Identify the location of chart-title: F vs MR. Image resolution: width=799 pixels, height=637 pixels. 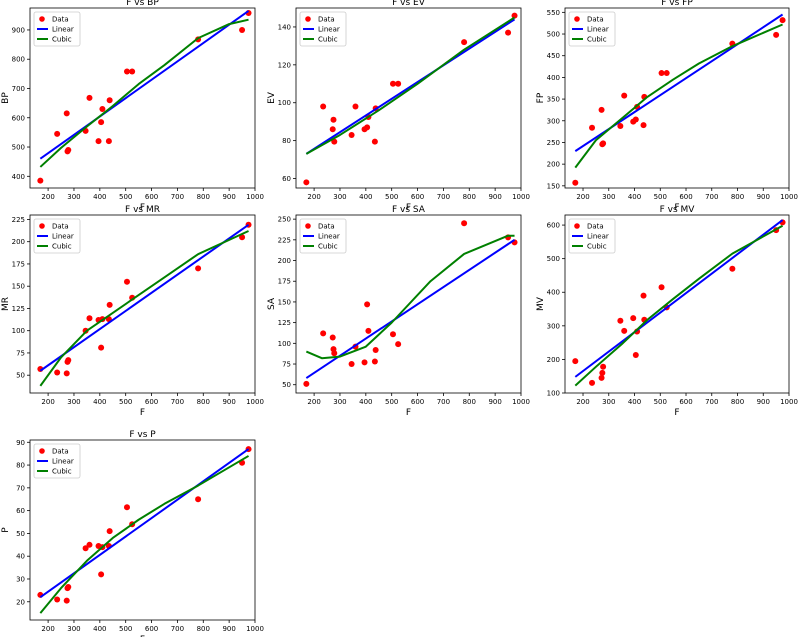
(142, 210).